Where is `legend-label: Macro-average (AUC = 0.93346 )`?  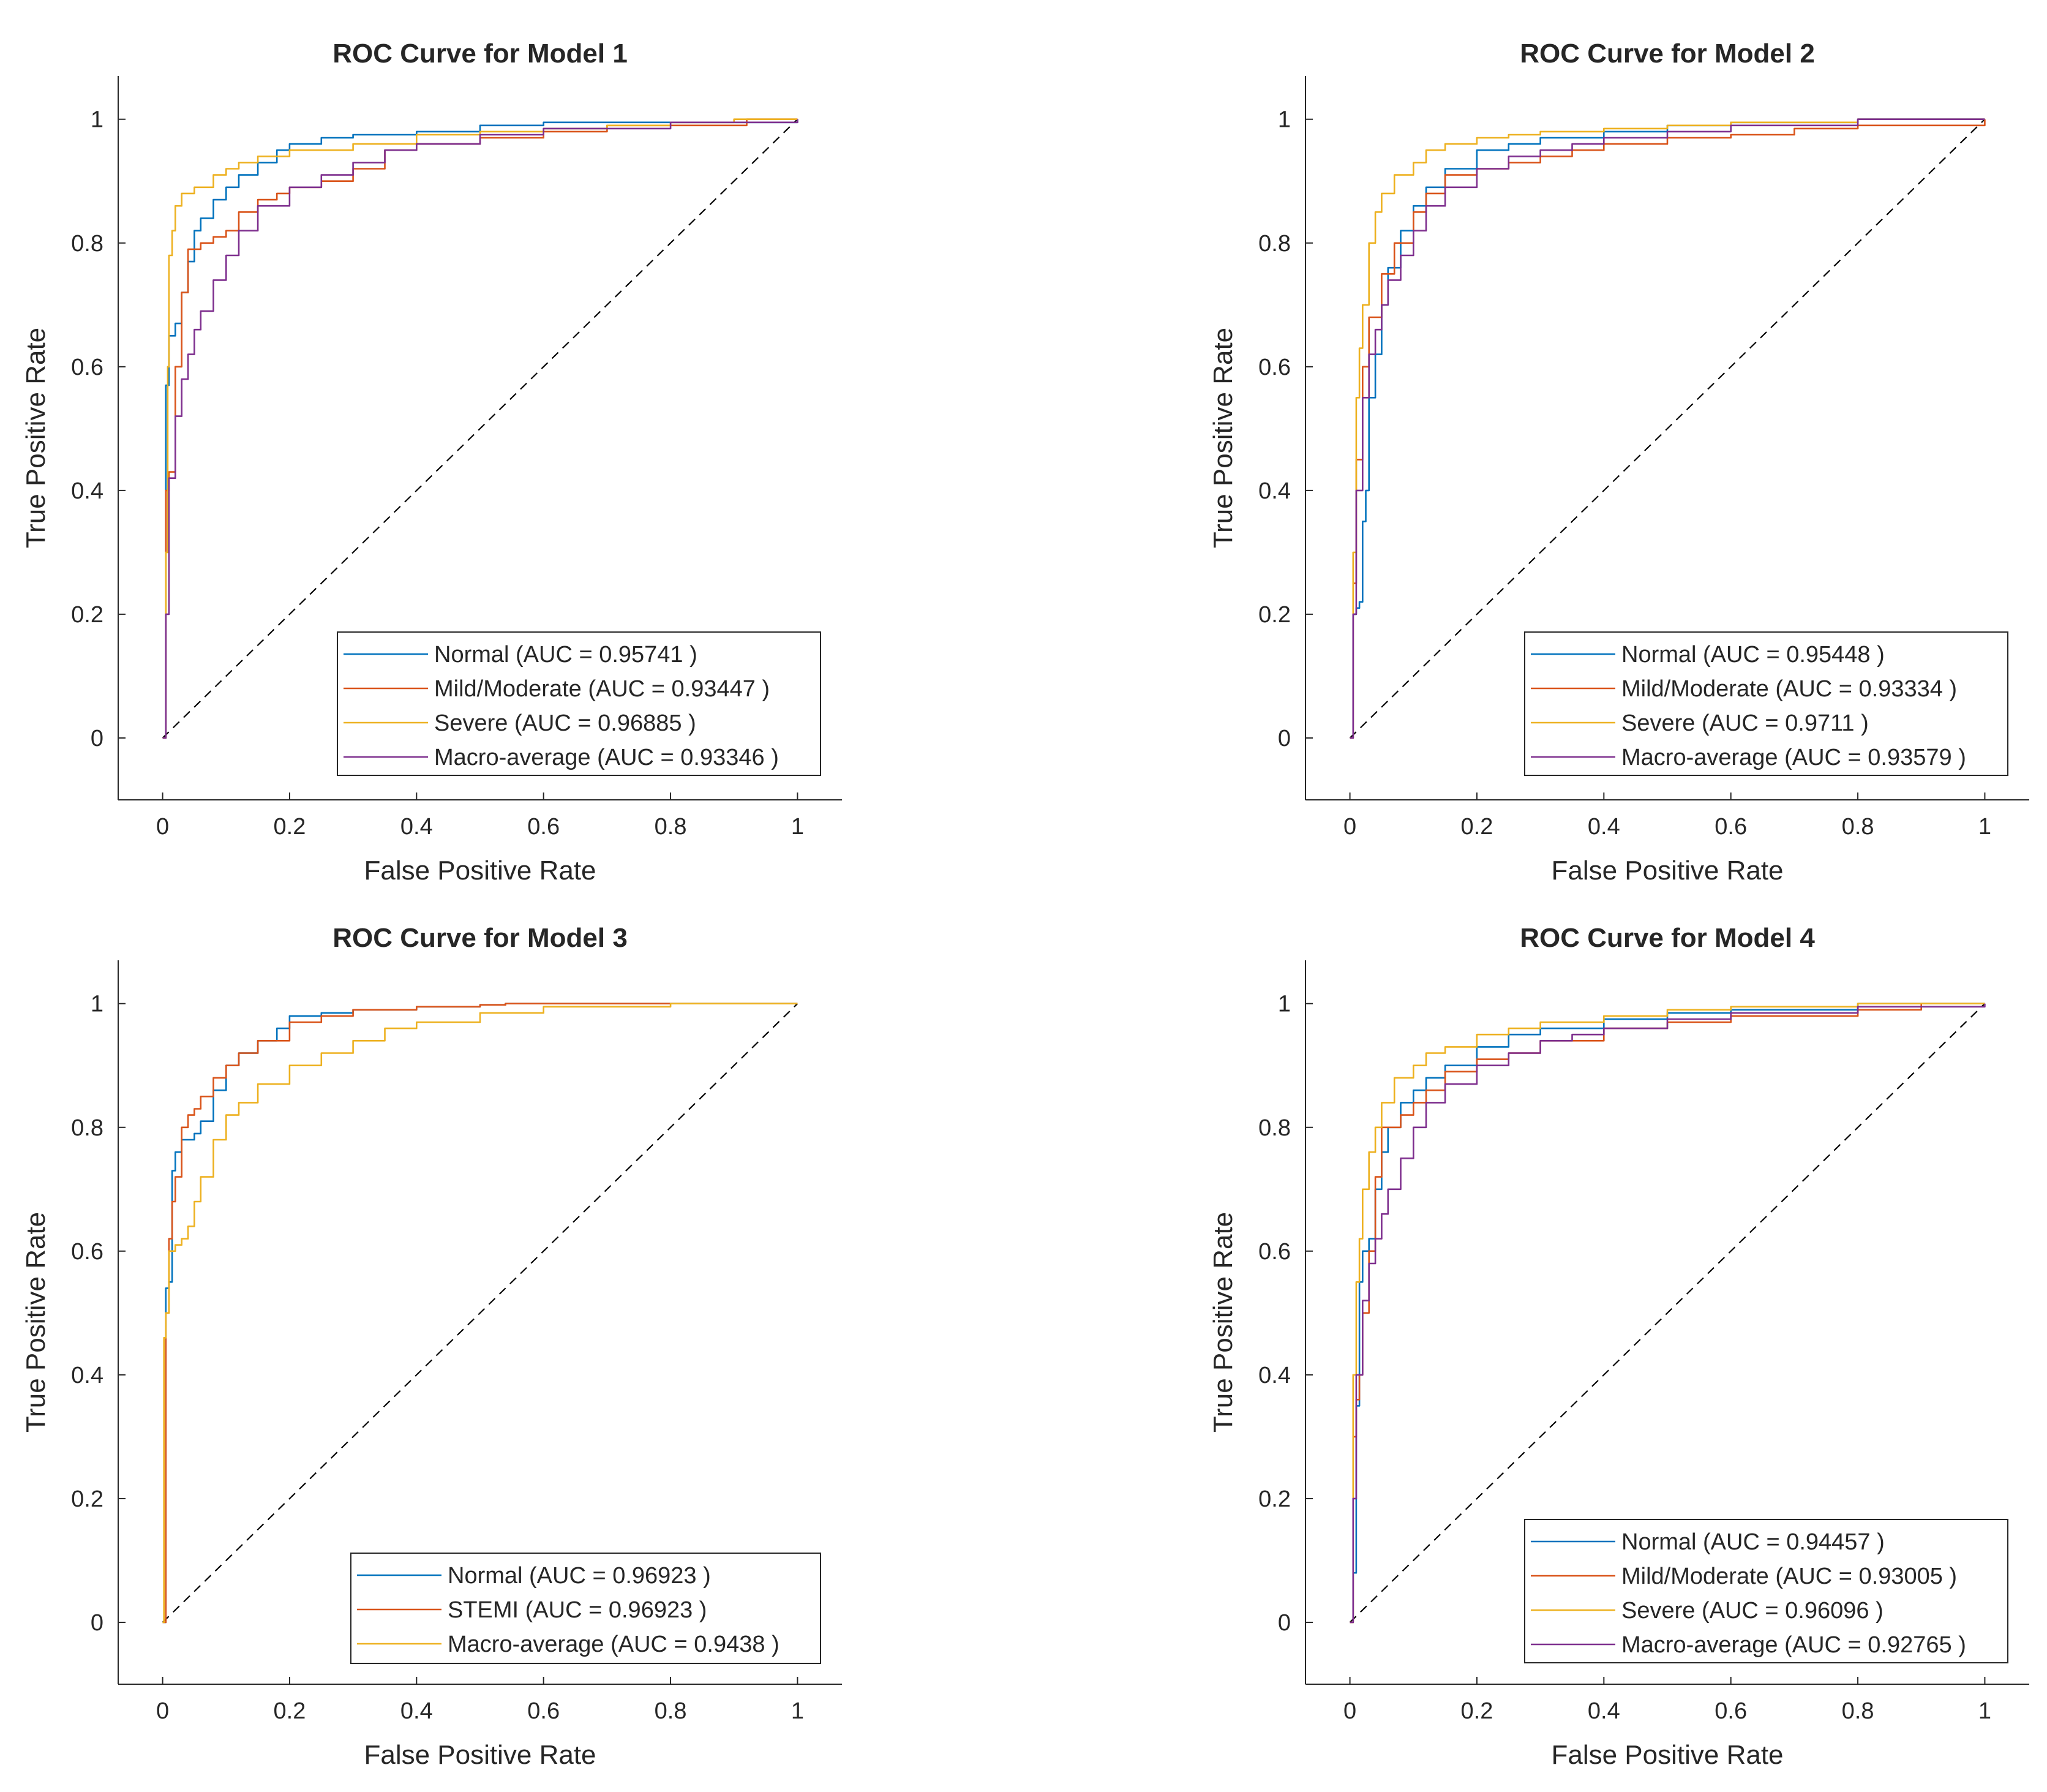
legend-label: Macro-average (AUC = 0.93346 ) is located at coordinates (606, 757).